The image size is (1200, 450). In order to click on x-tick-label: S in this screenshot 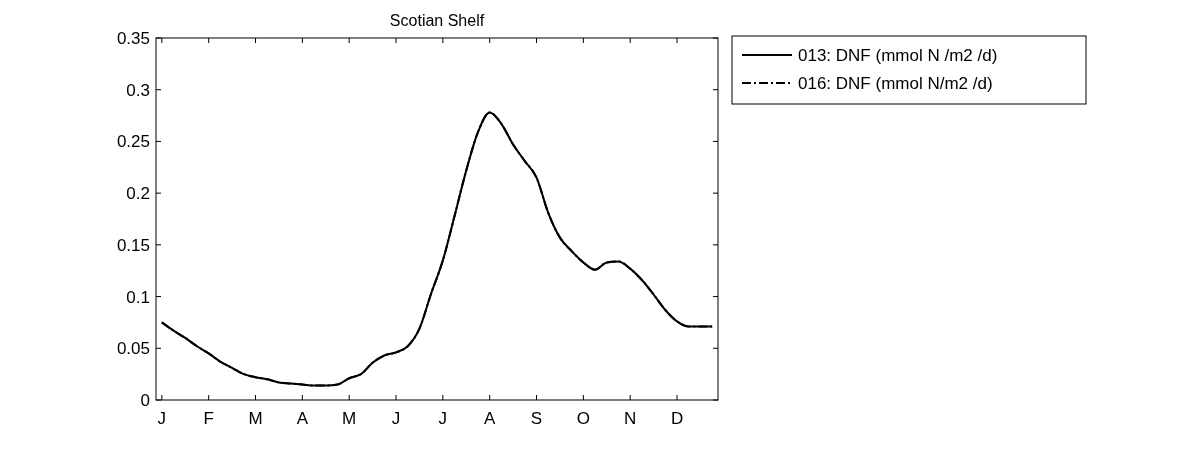, I will do `click(536, 418)`.